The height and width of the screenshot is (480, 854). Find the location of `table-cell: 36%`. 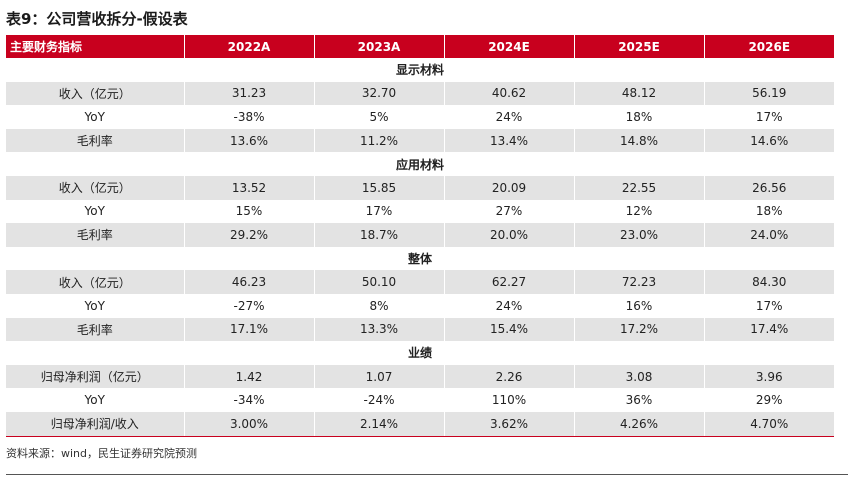

table-cell: 36% is located at coordinates (639, 400).